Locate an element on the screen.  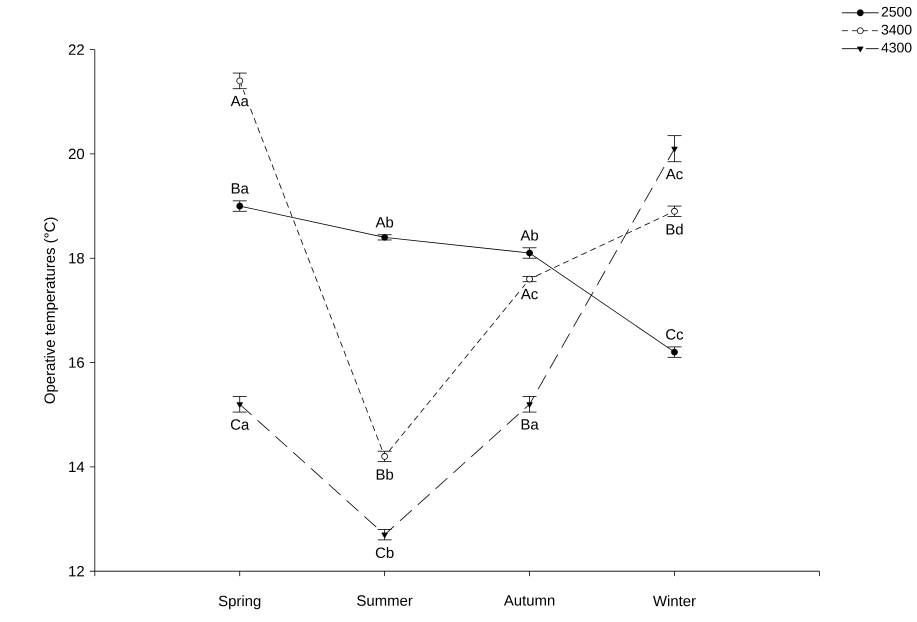
legend-label: 3400 is located at coordinates (897, 29).